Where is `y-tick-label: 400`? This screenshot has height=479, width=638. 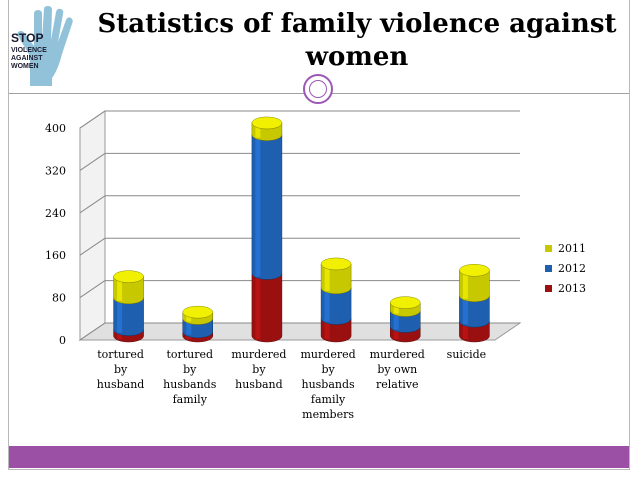
y-tick-label: 400 is located at coordinates (55, 128).